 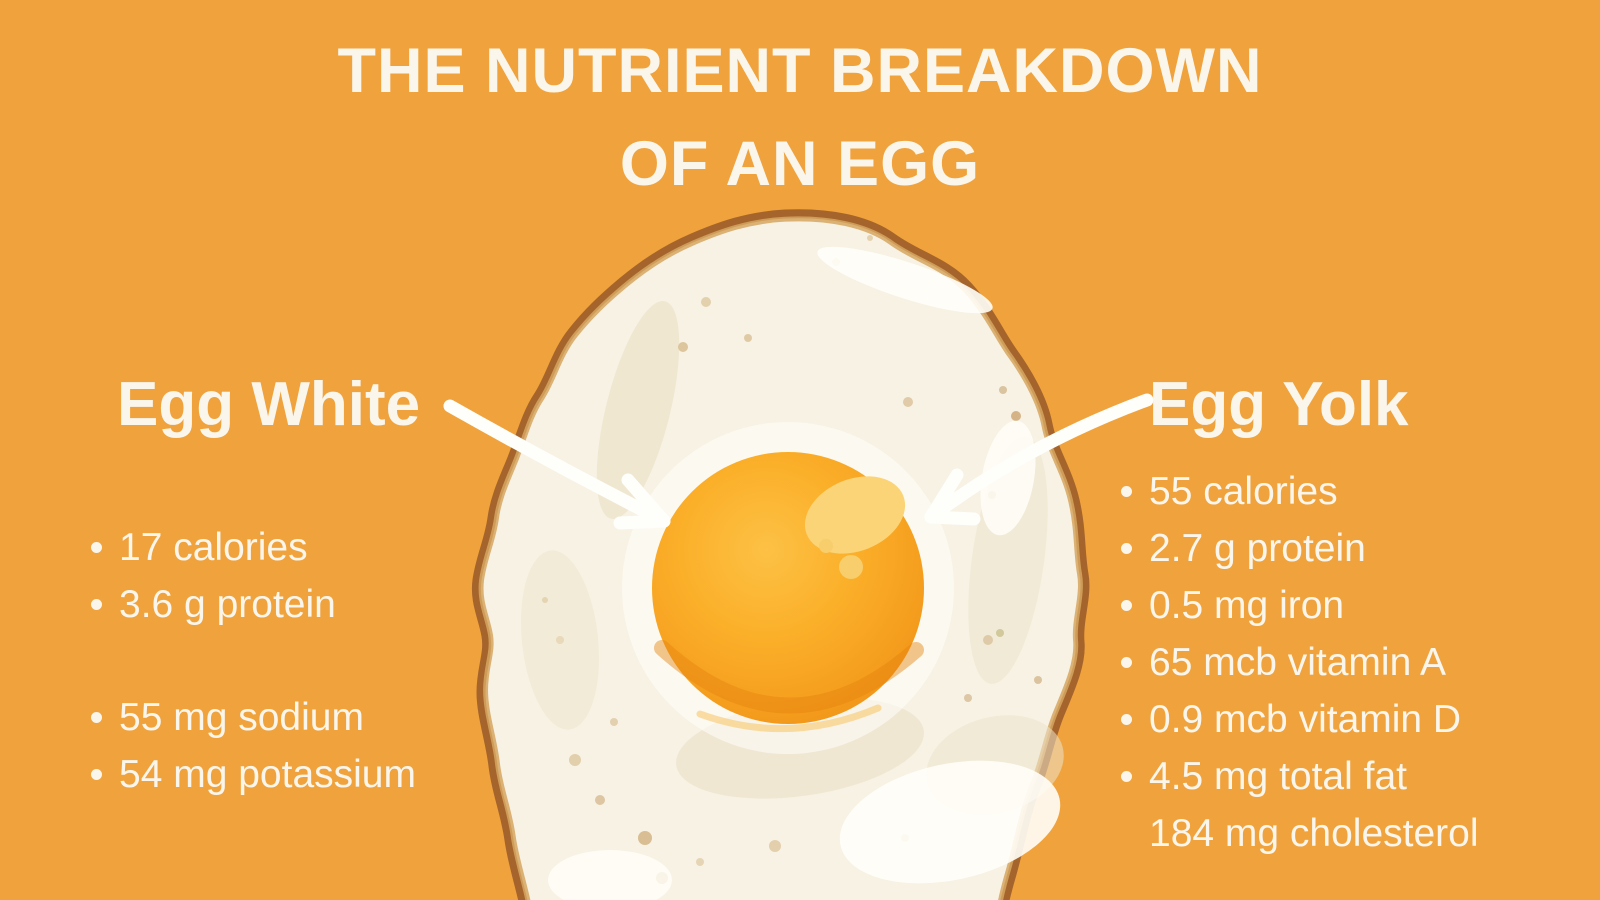 I want to click on egg-yolk-heading: Egg Yolk, so click(x=1279, y=404).